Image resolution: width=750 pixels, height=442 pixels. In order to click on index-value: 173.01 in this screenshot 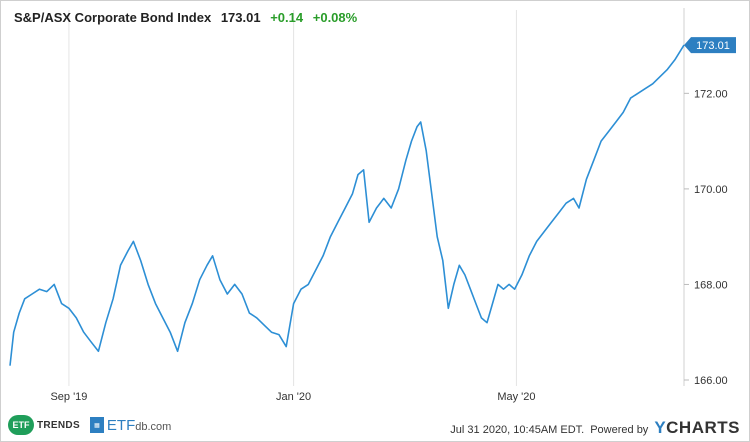, I will do `click(240, 17)`.